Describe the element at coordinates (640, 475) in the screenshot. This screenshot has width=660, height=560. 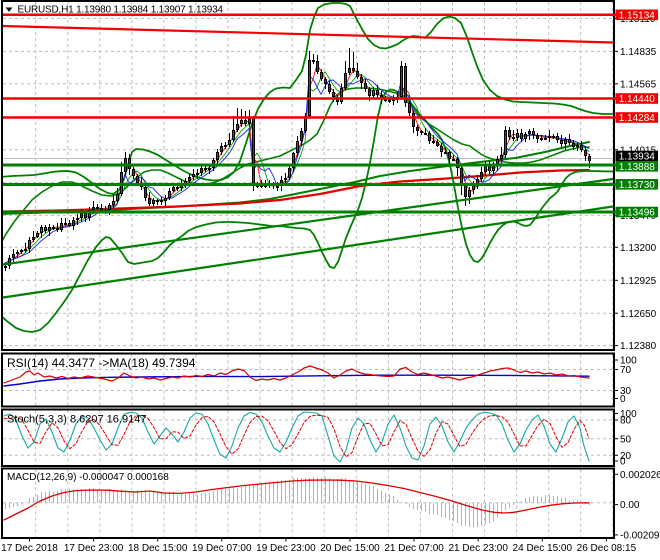
I see `svg-text: 0.002026` at that location.